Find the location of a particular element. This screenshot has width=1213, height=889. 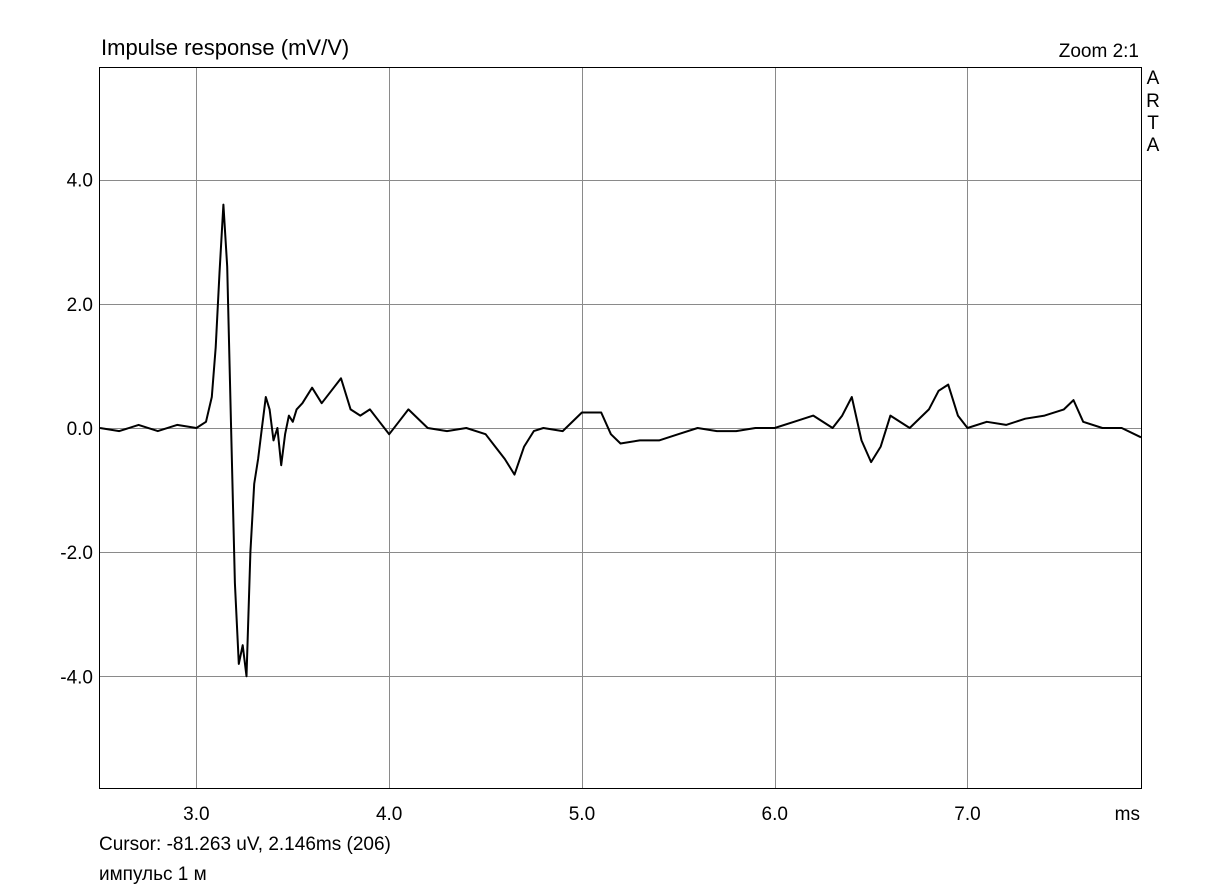

x-tick-label: 6.0 is located at coordinates (775, 814).